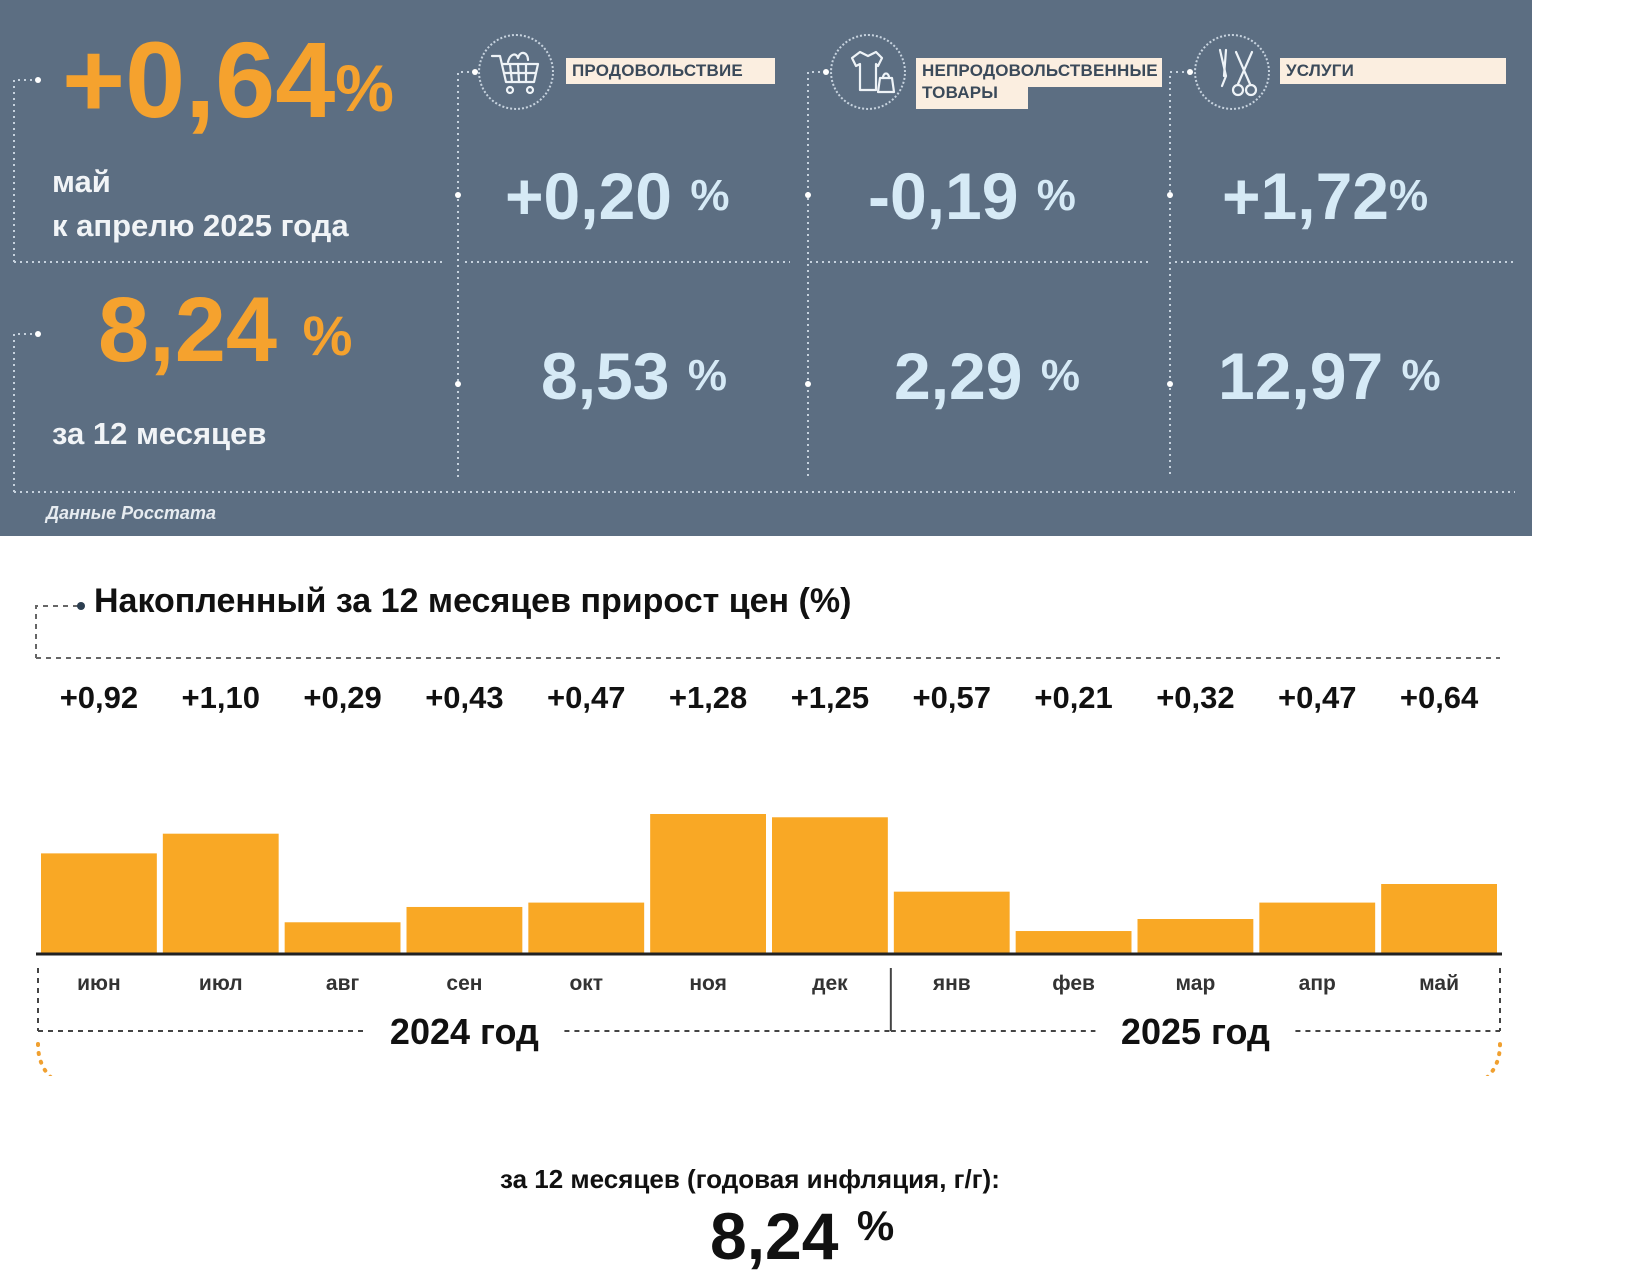 Image resolution: width=1633 pixels, height=1285 pixels. Describe the element at coordinates (221, 697) in the screenshot. I see `value-label-июл: +1,10` at that location.